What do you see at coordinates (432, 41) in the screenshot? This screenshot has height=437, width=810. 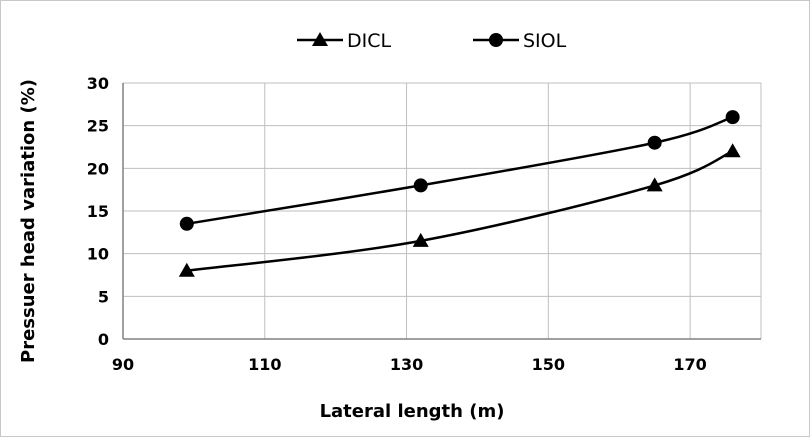 I see `legend: DICL SIOL` at bounding box center [432, 41].